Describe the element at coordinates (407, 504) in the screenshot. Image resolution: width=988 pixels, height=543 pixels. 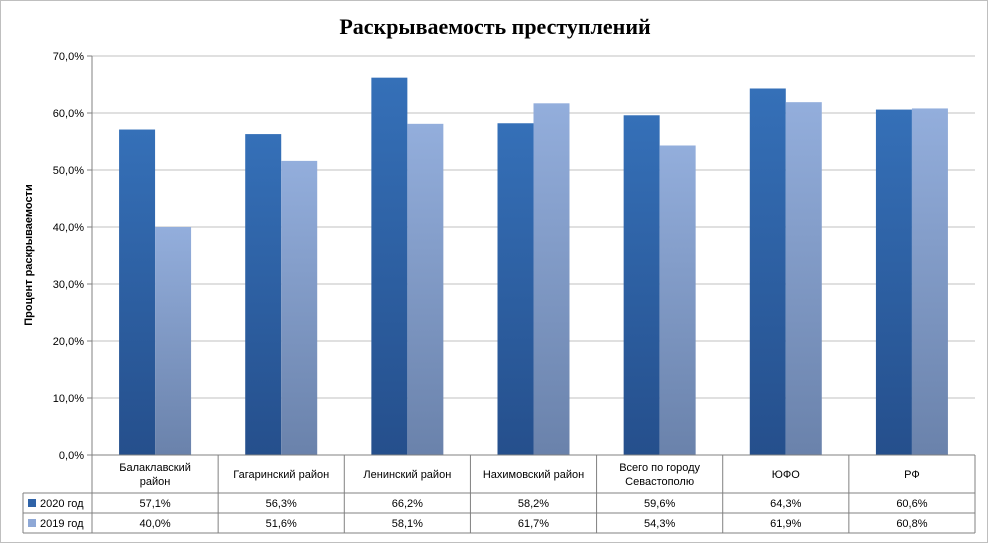
I see `data-label: 66,2%` at that location.